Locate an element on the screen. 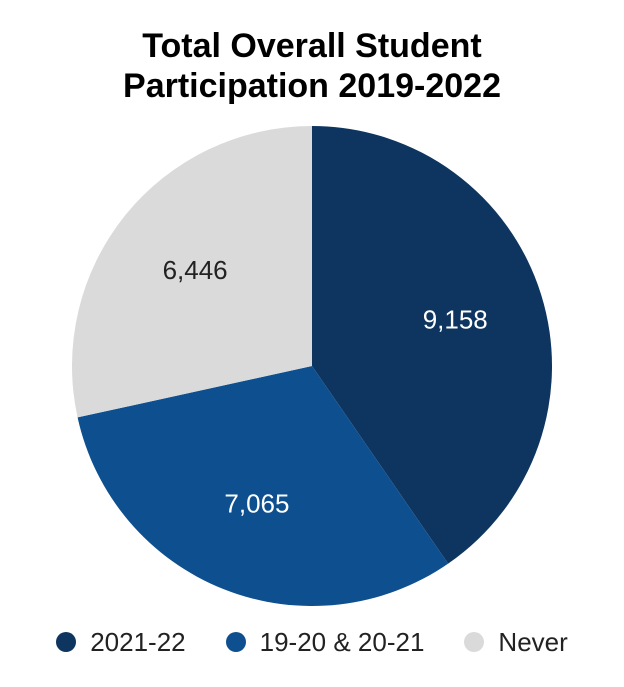 The height and width of the screenshot is (687, 624). legend-item-never: Never is located at coordinates (516, 642).